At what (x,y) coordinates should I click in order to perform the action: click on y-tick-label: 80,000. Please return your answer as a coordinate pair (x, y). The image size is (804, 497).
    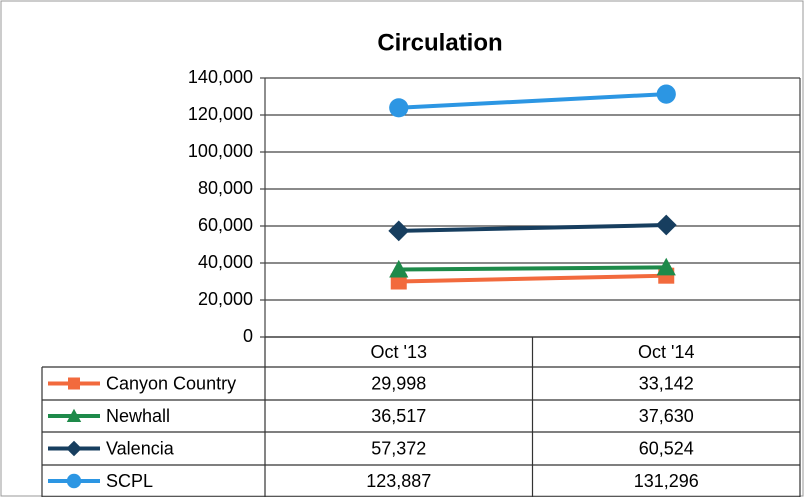
    Looking at the image, I should click on (225, 188).